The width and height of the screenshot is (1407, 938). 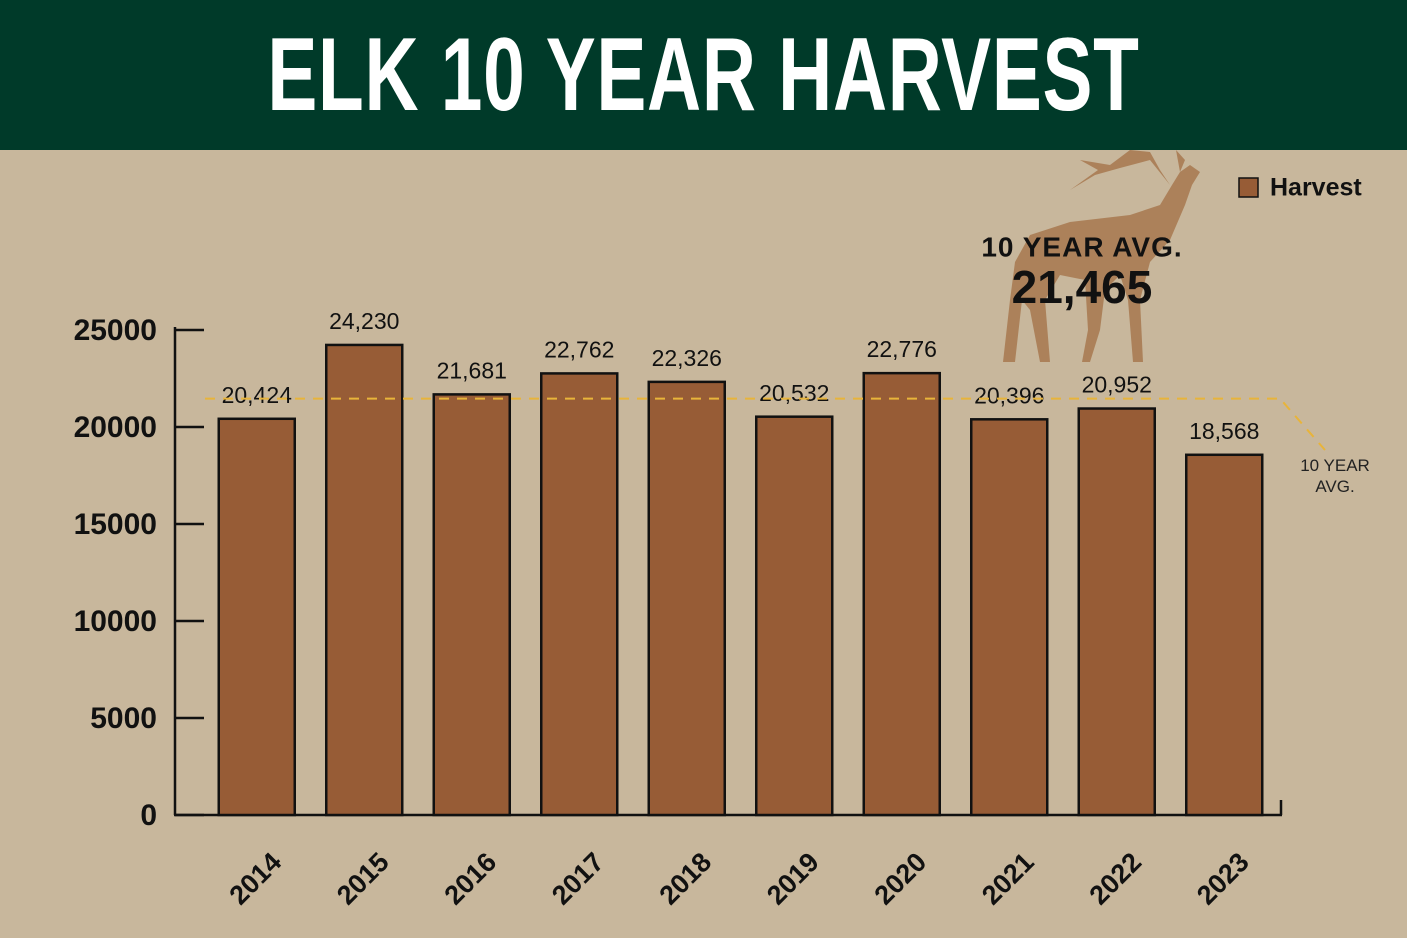 I want to click on chart-title: ELK 10 YEAR HARVEST, so click(x=703, y=75).